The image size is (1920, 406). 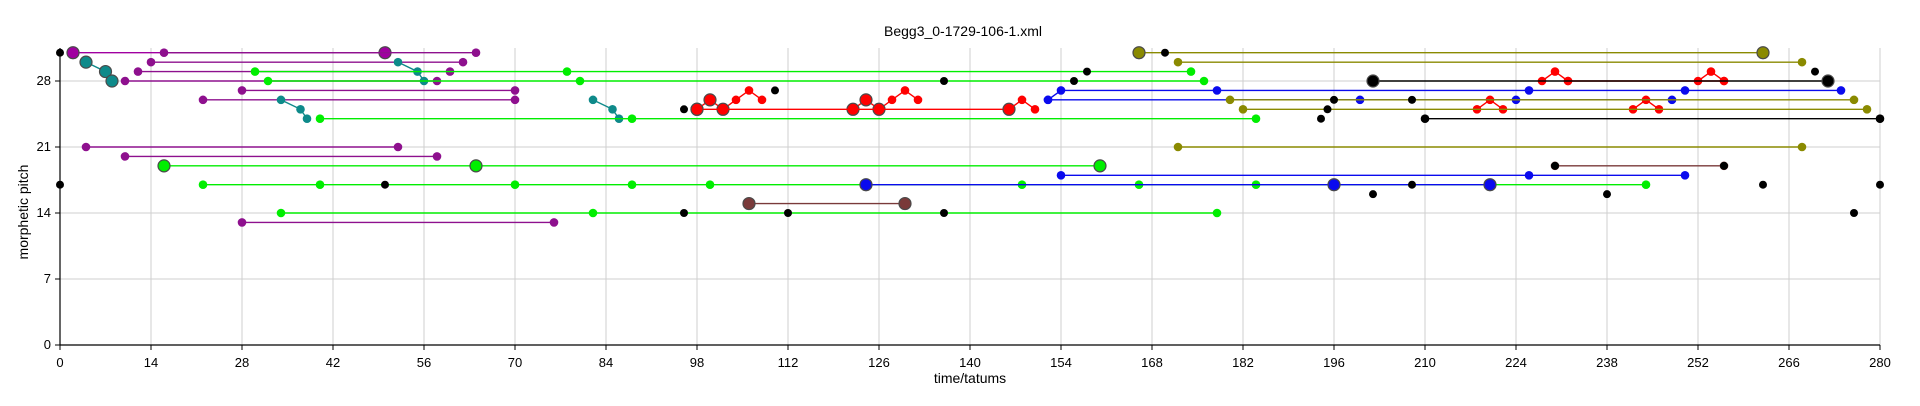 I want to click on x-tick-label: 238, so click(x=1607, y=362).